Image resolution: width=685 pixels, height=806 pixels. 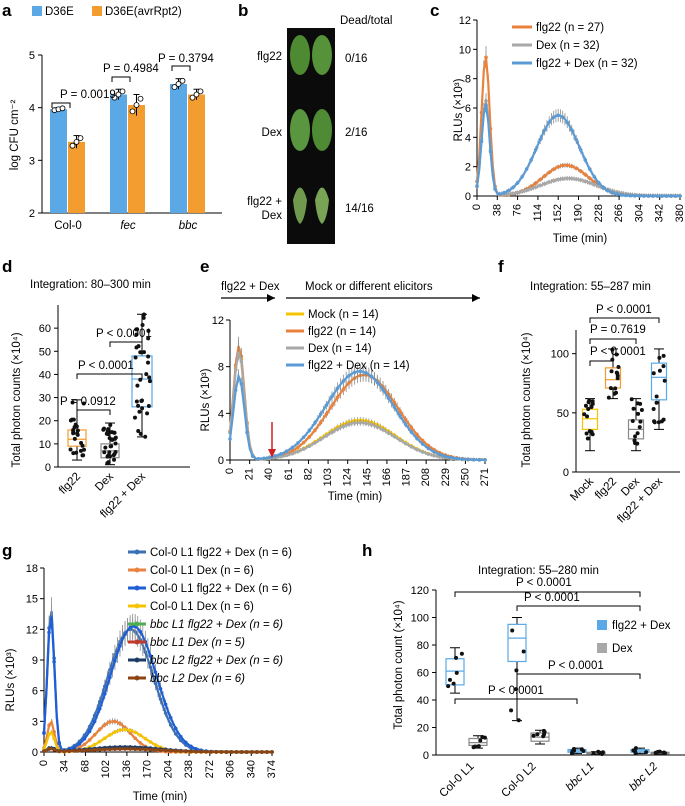 I want to click on panel-a-pvalue-3: P = 0.3794, so click(x=186, y=59).